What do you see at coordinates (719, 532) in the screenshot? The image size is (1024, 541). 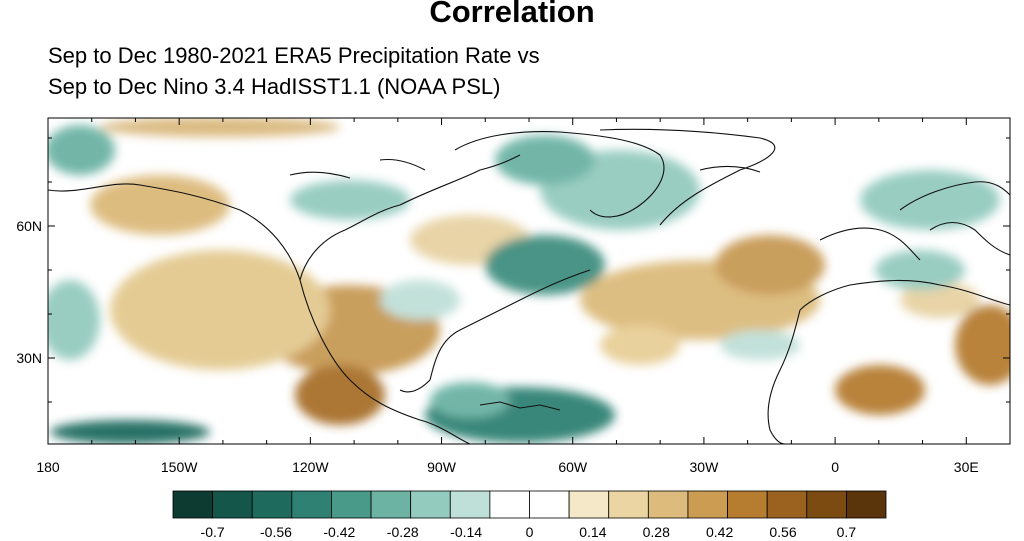 I see `colorbar-label: 0.42` at bounding box center [719, 532].